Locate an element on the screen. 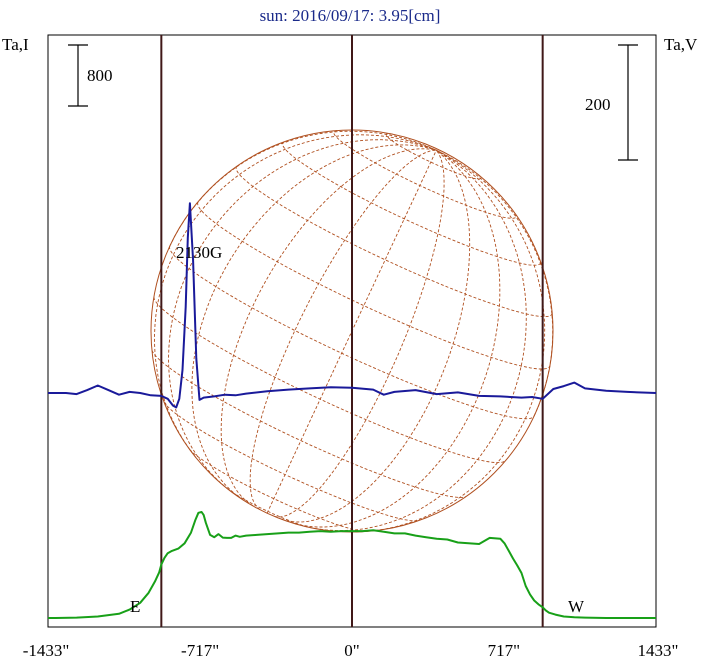 The width and height of the screenshot is (708, 662). left-scale-label: 800 is located at coordinates (100, 75).